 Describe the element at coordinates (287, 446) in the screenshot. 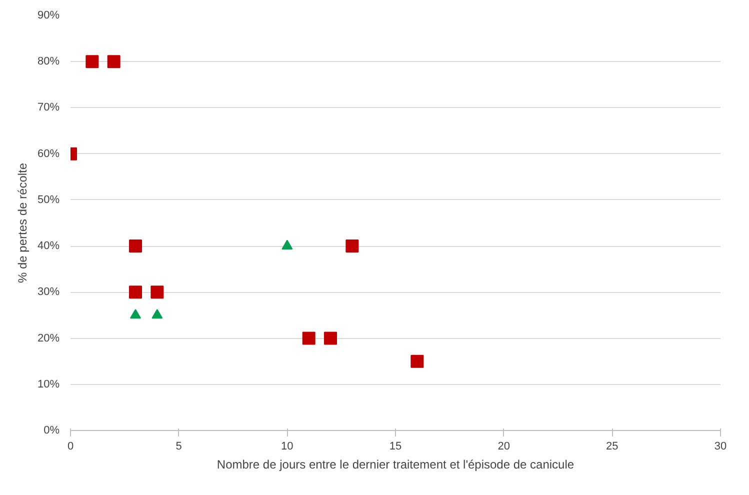

I see `x-tick-label: 10` at that location.